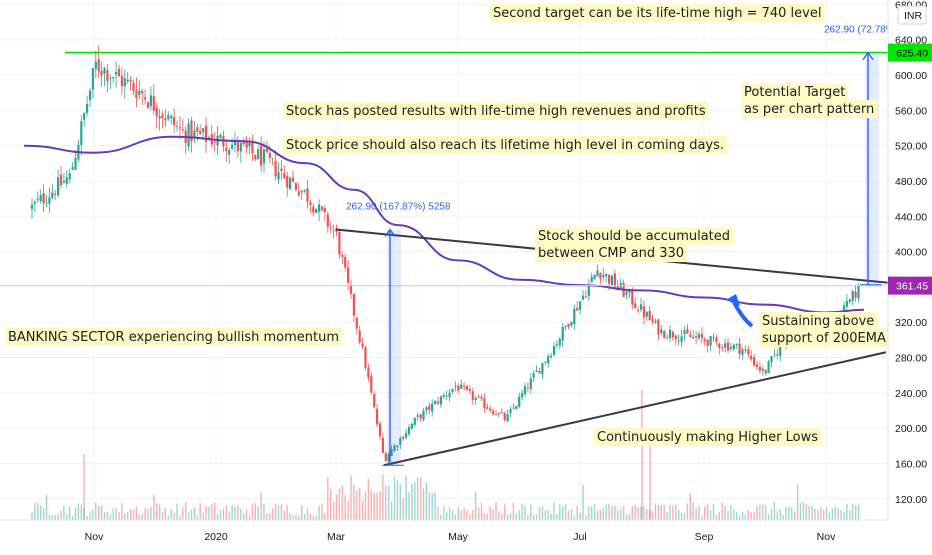 The image size is (932, 555). Describe the element at coordinates (458, 537) in the screenshot. I see `time-tick-label: May` at that location.